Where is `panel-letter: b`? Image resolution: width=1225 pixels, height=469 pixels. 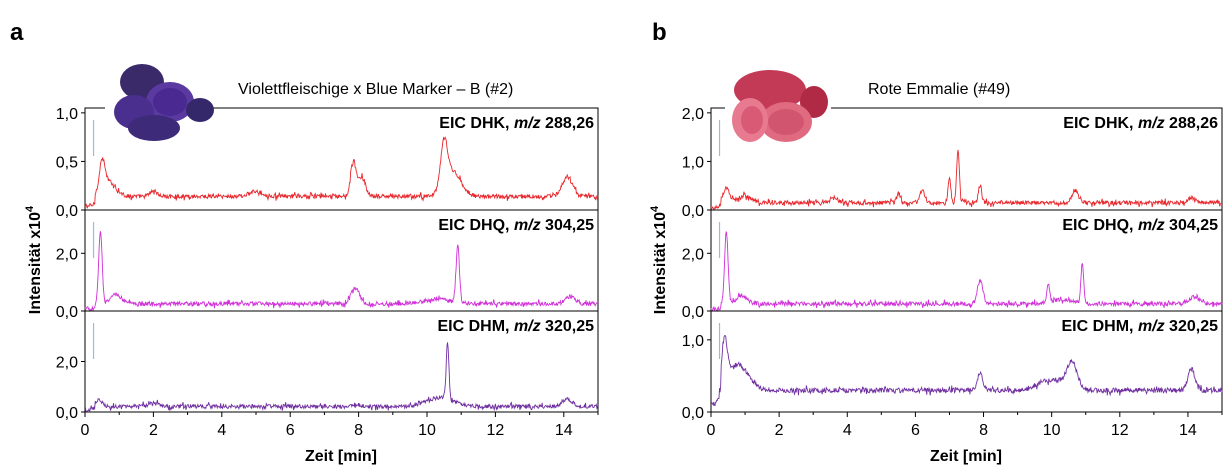 panel-letter: b is located at coordinates (659, 32).